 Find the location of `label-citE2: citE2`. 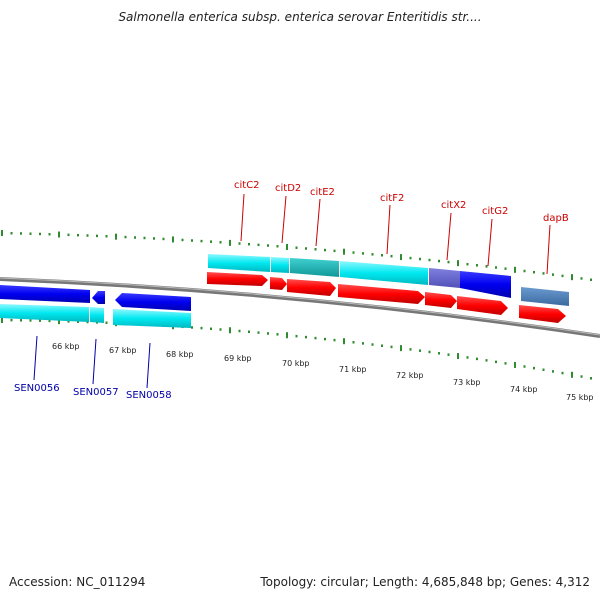

label-citE2: citE2 is located at coordinates (322, 192).